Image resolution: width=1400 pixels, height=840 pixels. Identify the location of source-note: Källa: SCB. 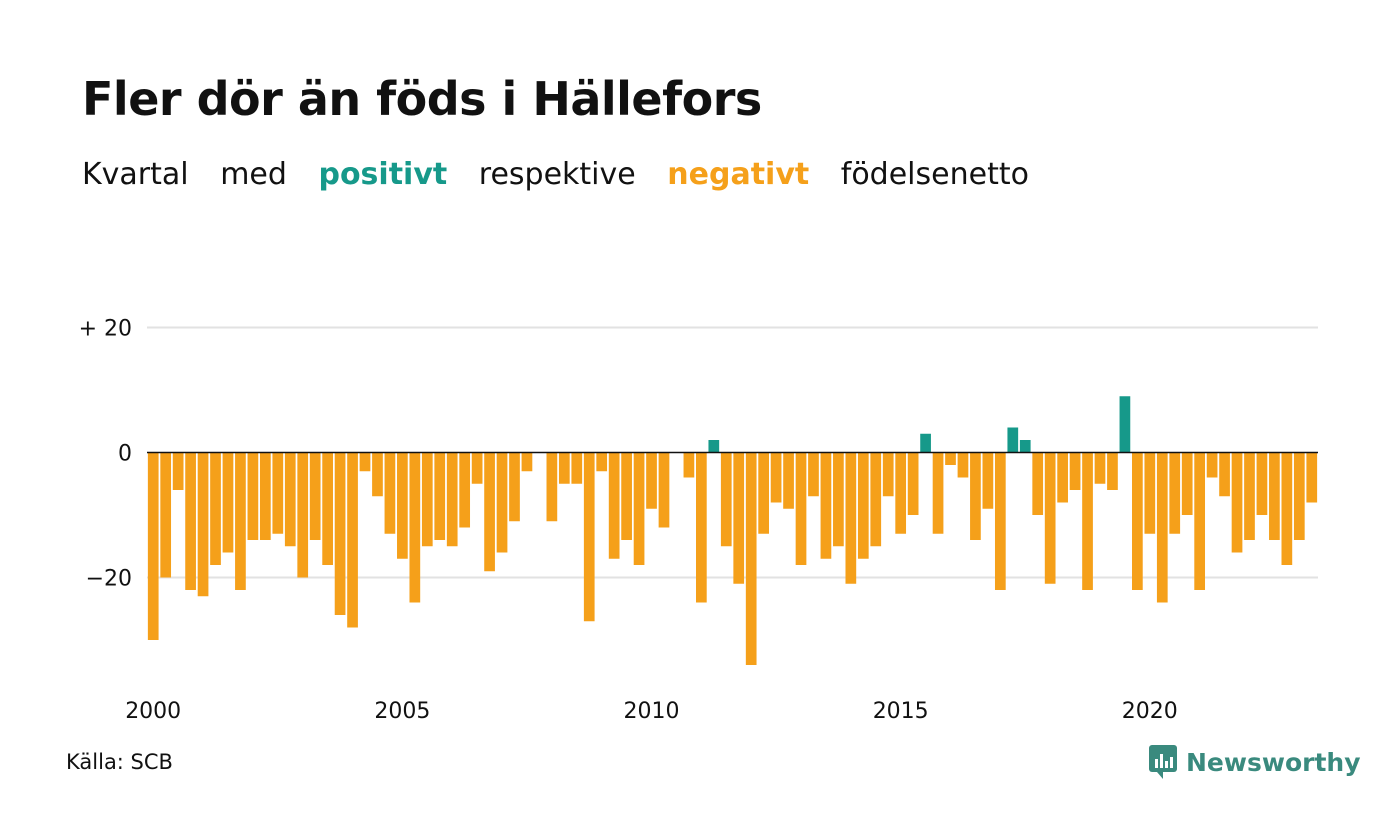
(119, 762).